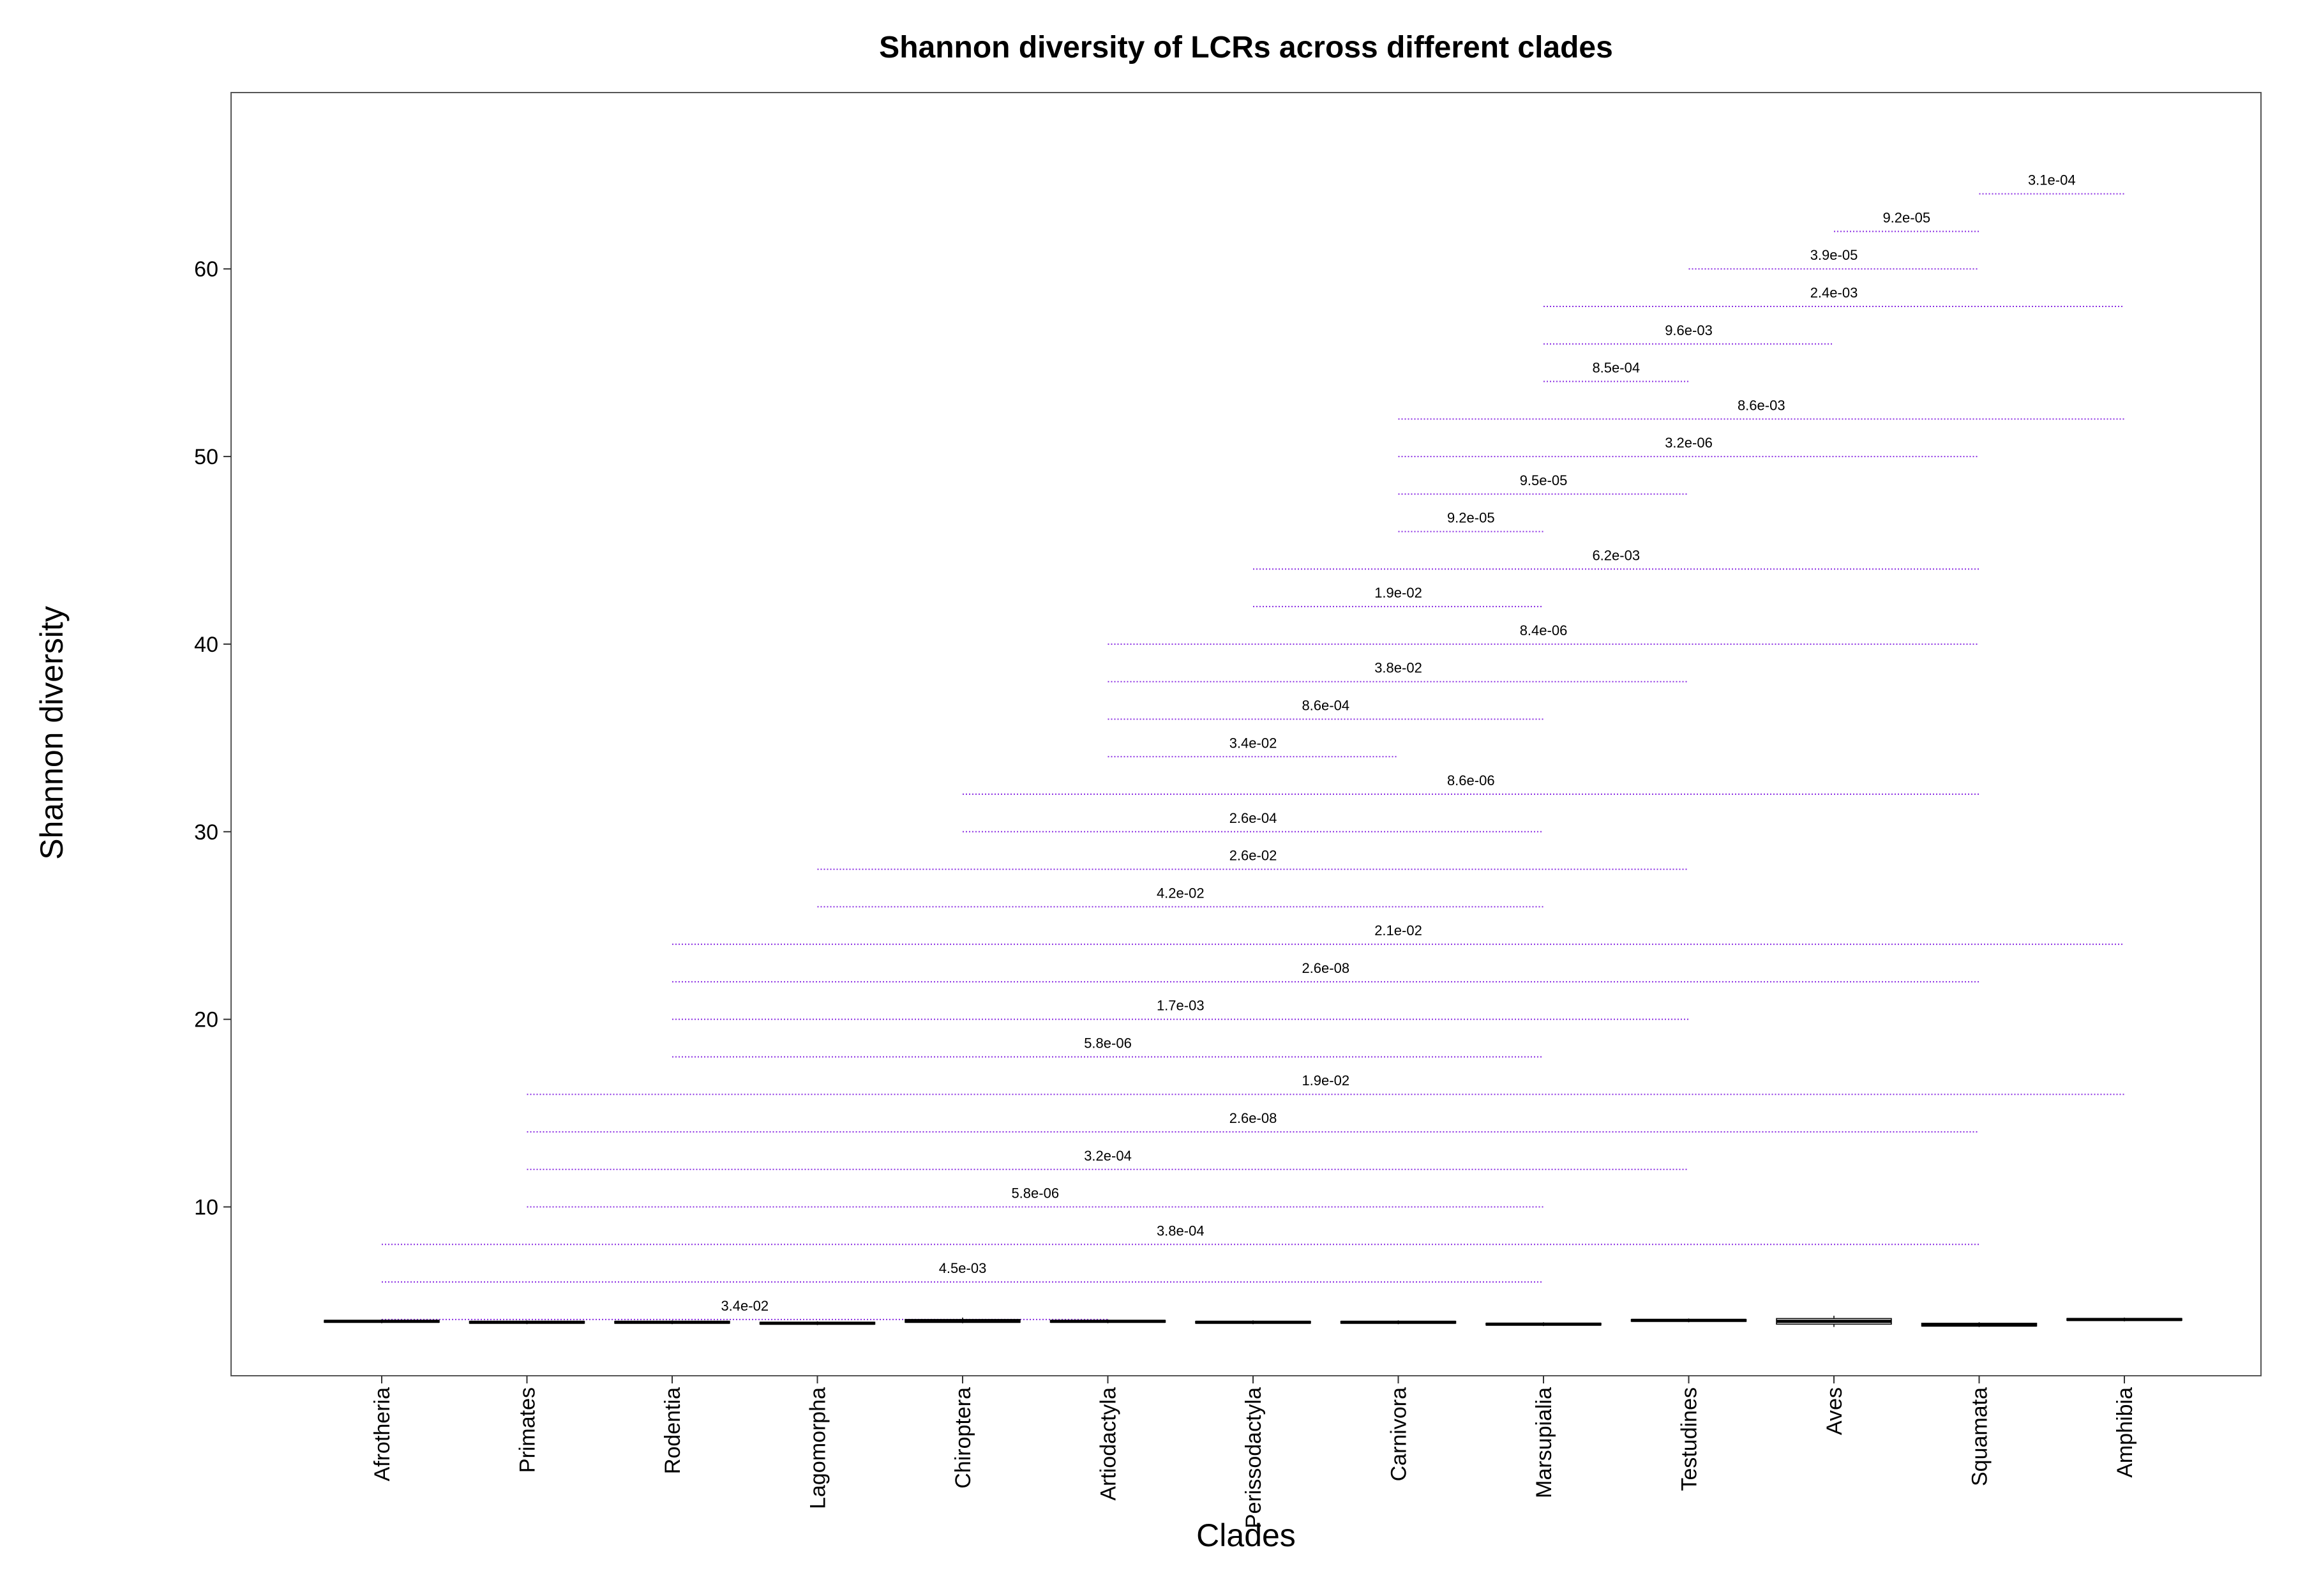 Image resolution: width=2298 pixels, height=1596 pixels. What do you see at coordinates (1109, 1444) in the screenshot?
I see `x-tick-label-artiodactyla: Artiodactyla` at bounding box center [1109, 1444].